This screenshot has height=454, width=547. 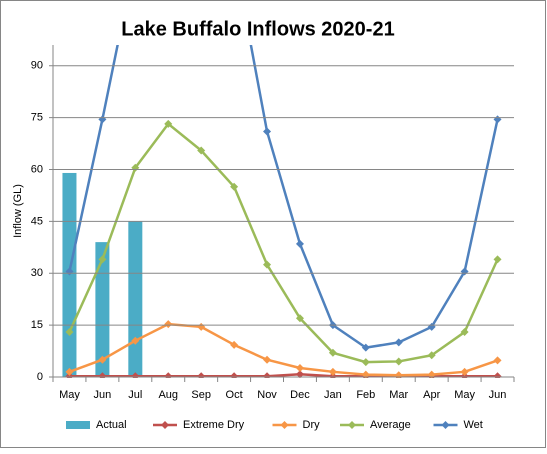 What do you see at coordinates (37, 169) in the screenshot?
I see `y-tick-label: 60` at bounding box center [37, 169].